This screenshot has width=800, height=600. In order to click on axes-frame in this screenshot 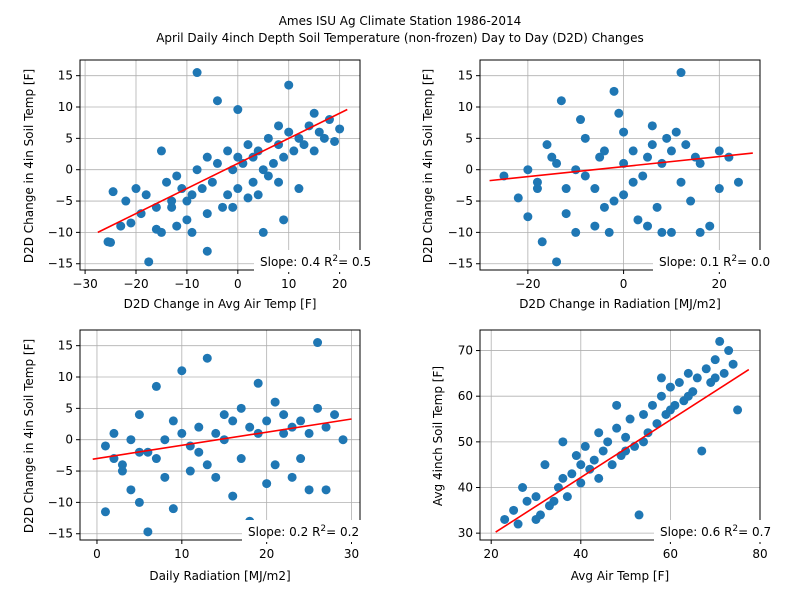, I will do `click(620, 435)`.